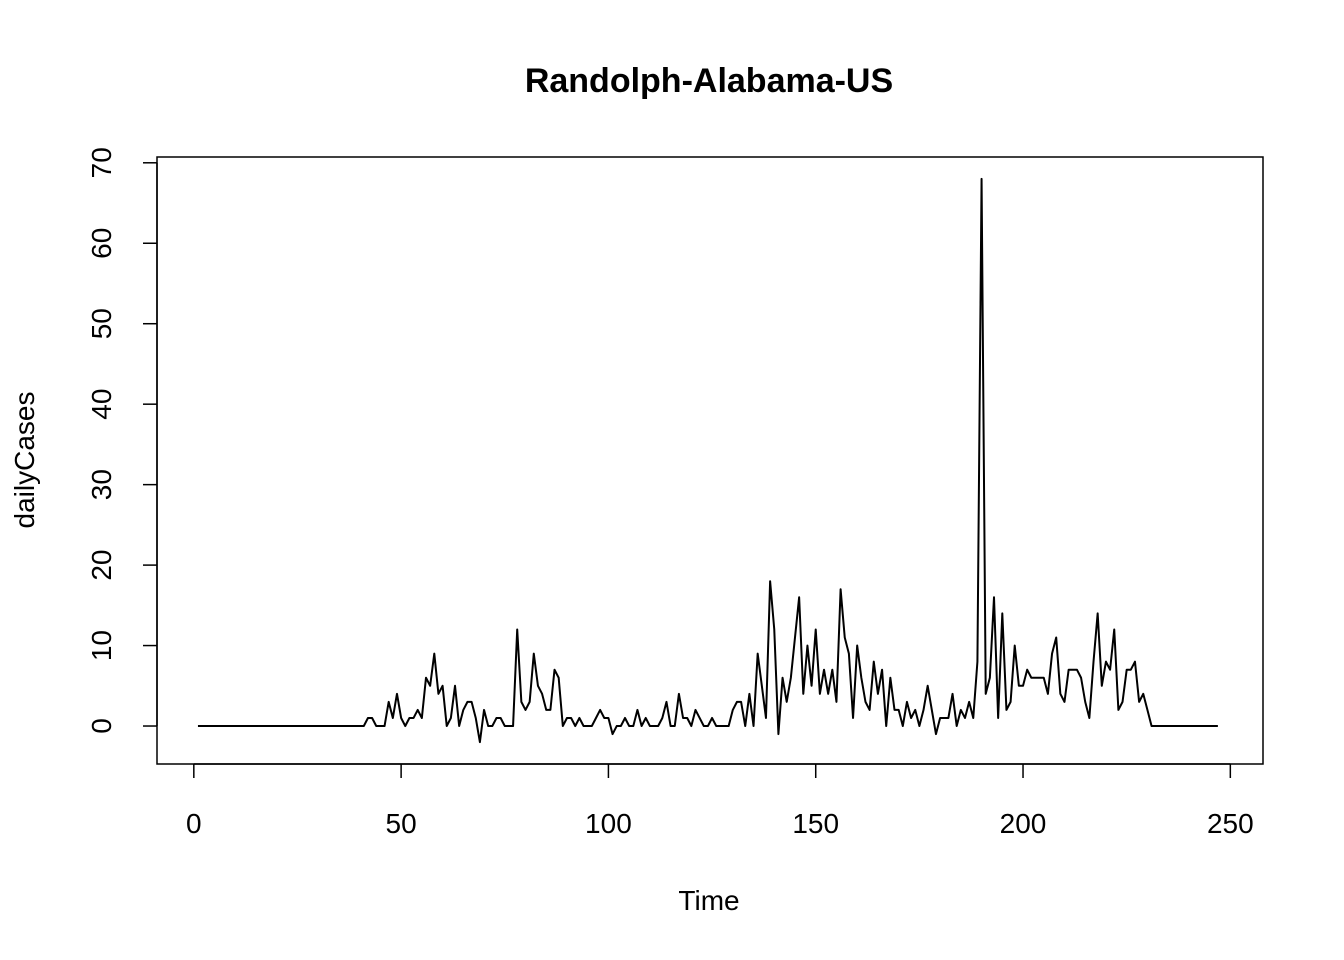  Describe the element at coordinates (101, 243) in the screenshot. I see `y-tick-label: 60` at that location.